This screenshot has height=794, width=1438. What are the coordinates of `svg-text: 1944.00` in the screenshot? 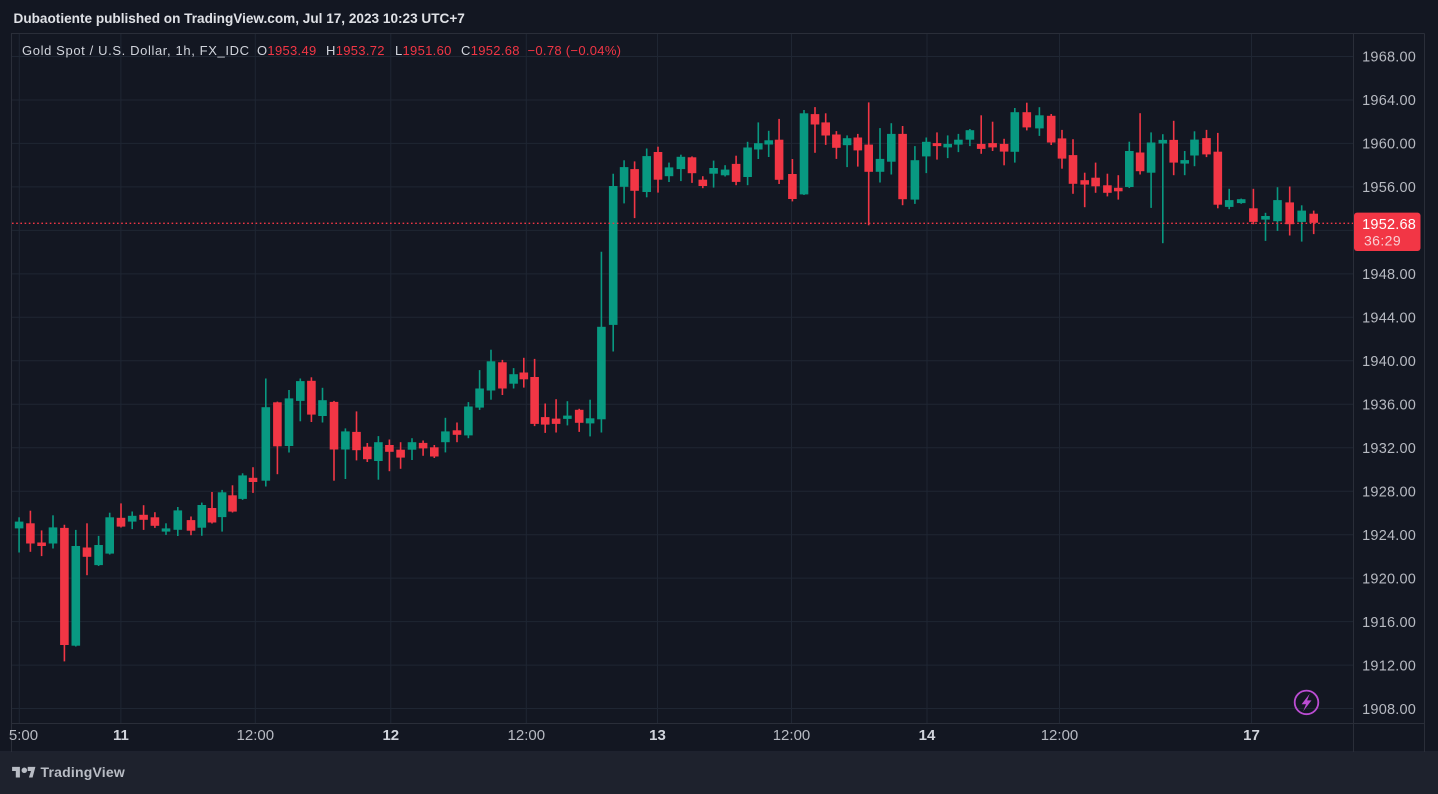 It's located at (1389, 319).